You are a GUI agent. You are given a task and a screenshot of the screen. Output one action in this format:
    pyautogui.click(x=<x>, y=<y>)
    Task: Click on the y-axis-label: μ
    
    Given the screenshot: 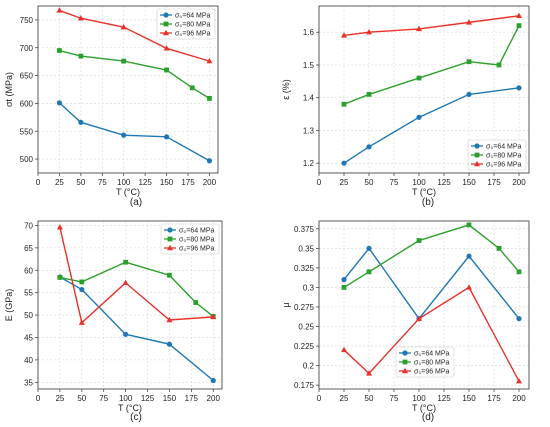 What is the action you would take?
    pyautogui.click(x=286, y=304)
    